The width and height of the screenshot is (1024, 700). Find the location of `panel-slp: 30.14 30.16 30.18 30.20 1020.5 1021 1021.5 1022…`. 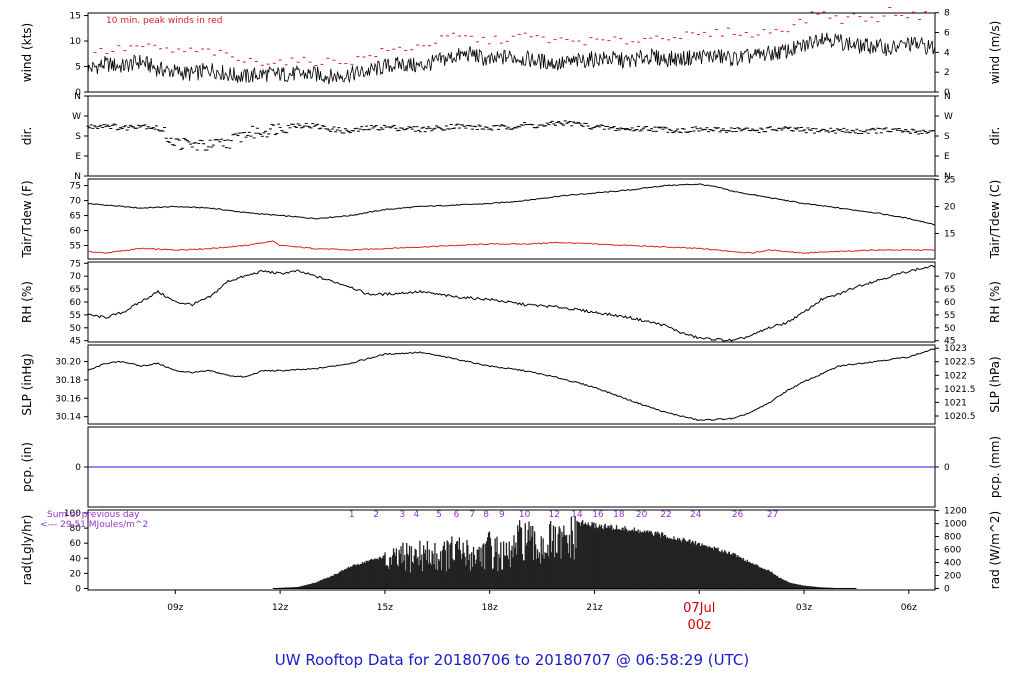

panel-slp: 30.14 30.16 30.18 30.20 1020.5 1021 1021.5 1022… is located at coordinates (511, 384).